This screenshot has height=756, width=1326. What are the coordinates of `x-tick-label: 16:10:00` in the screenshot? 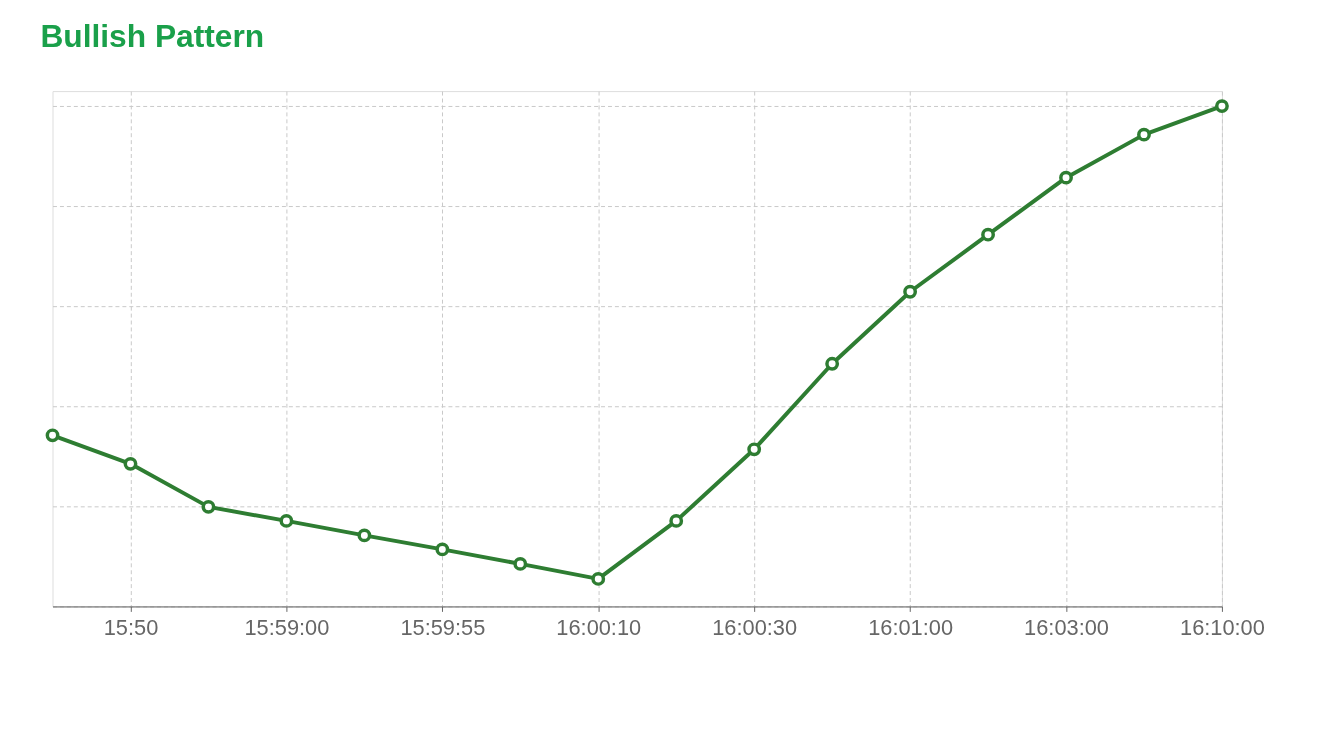 It's located at (1222, 627).